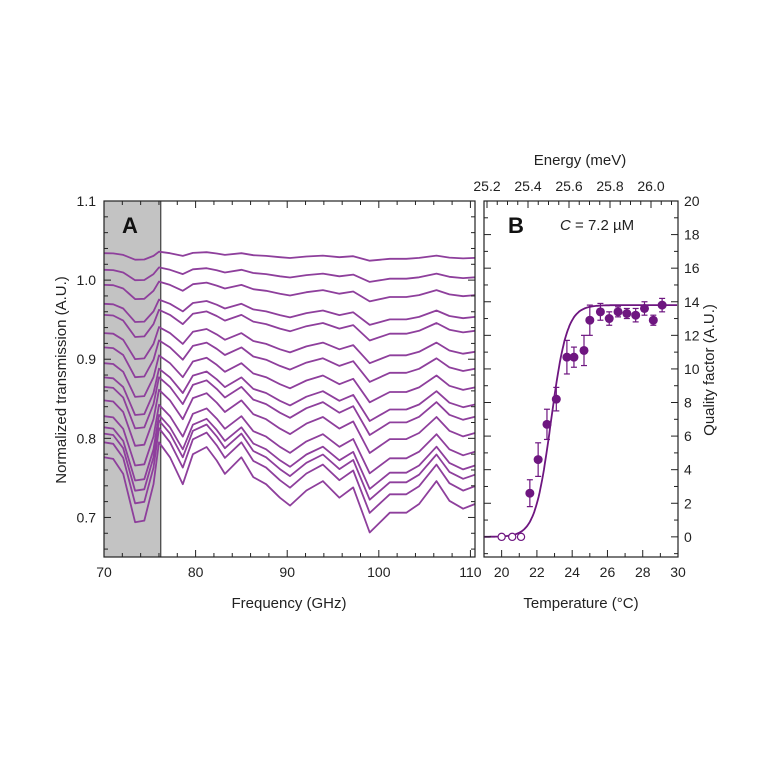  What do you see at coordinates (87, 201) in the screenshot?
I see `y-tick-label: 1.1` at bounding box center [87, 201].